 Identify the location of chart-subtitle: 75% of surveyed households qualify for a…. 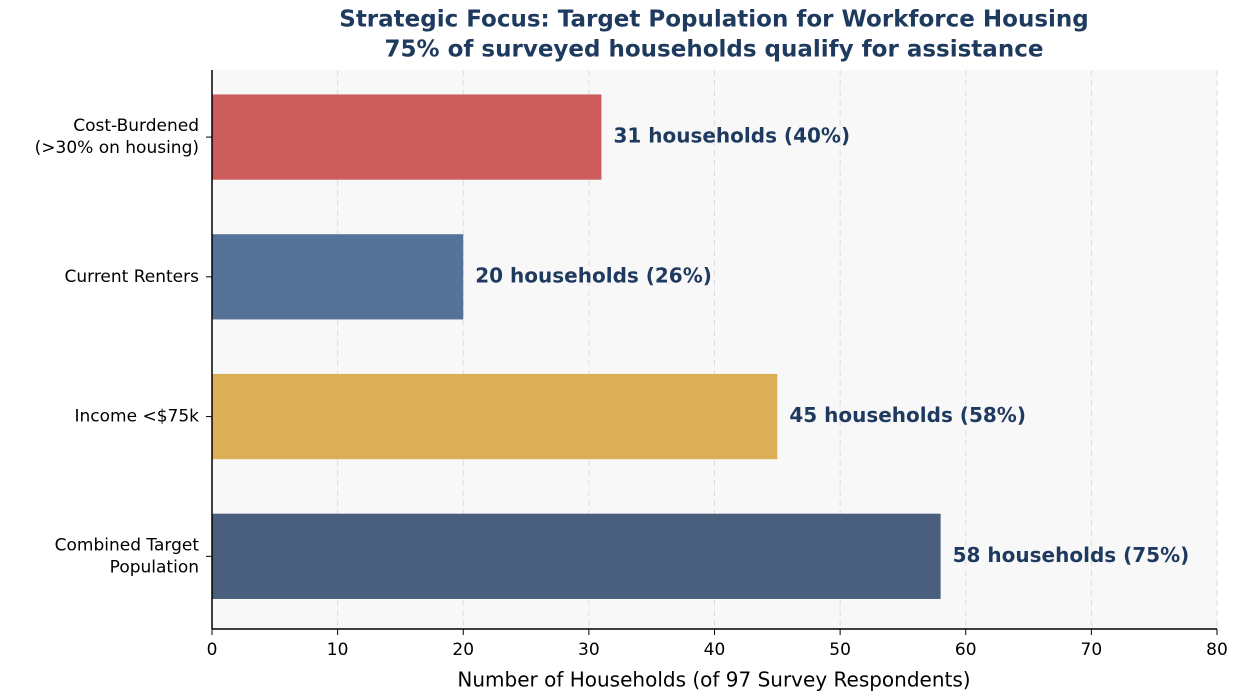
(714, 50).